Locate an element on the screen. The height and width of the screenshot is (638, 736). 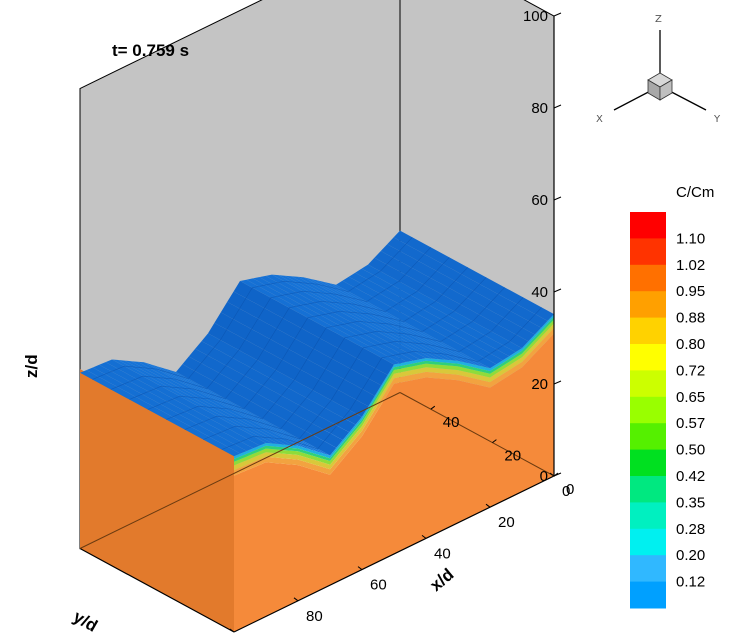
chart-title: t= 0.759 s is located at coordinates (150, 50).